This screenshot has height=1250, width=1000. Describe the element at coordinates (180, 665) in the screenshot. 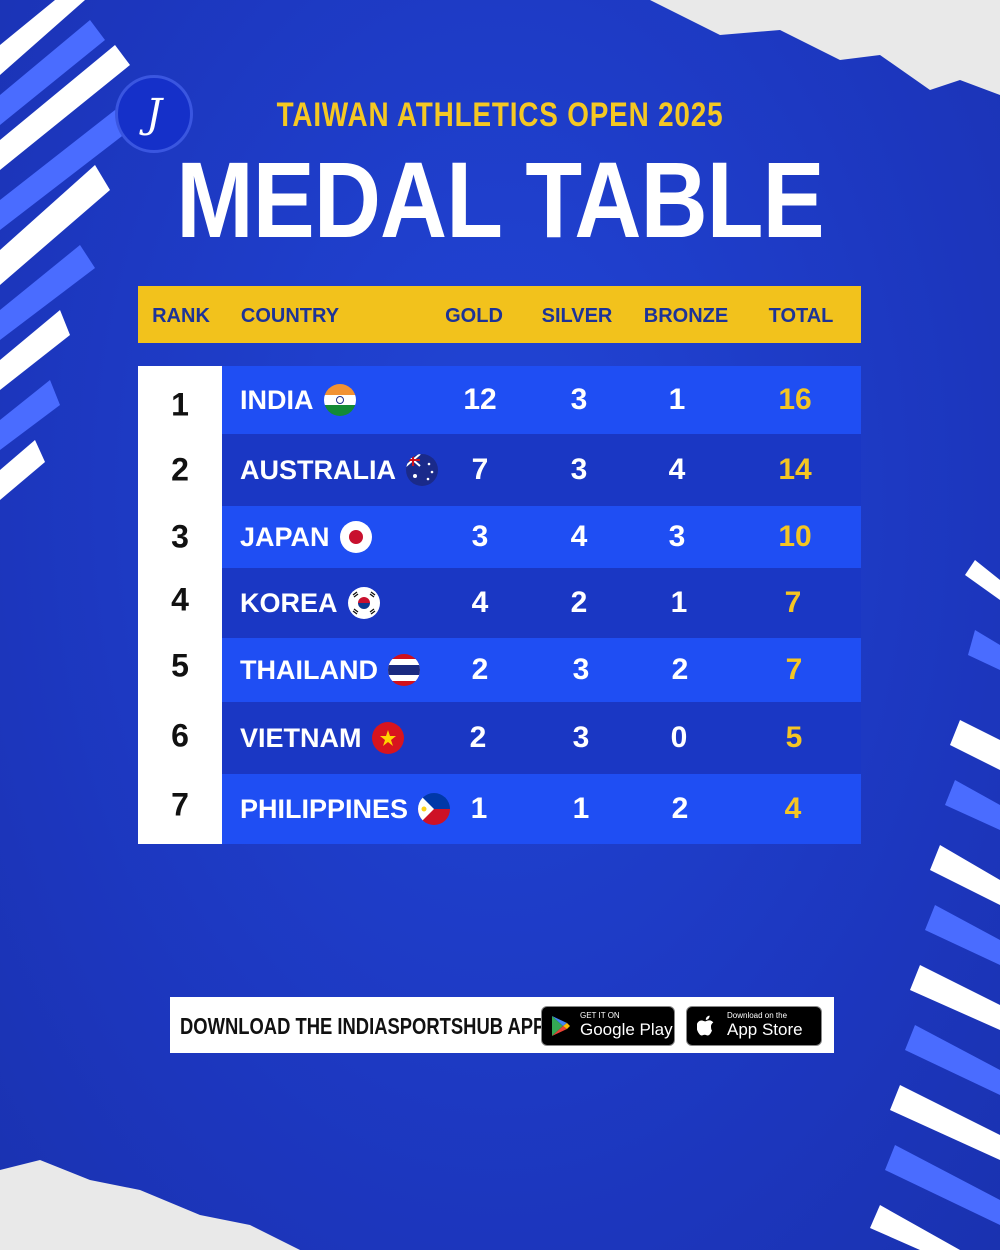

I see `rank-cell: 5` at that location.